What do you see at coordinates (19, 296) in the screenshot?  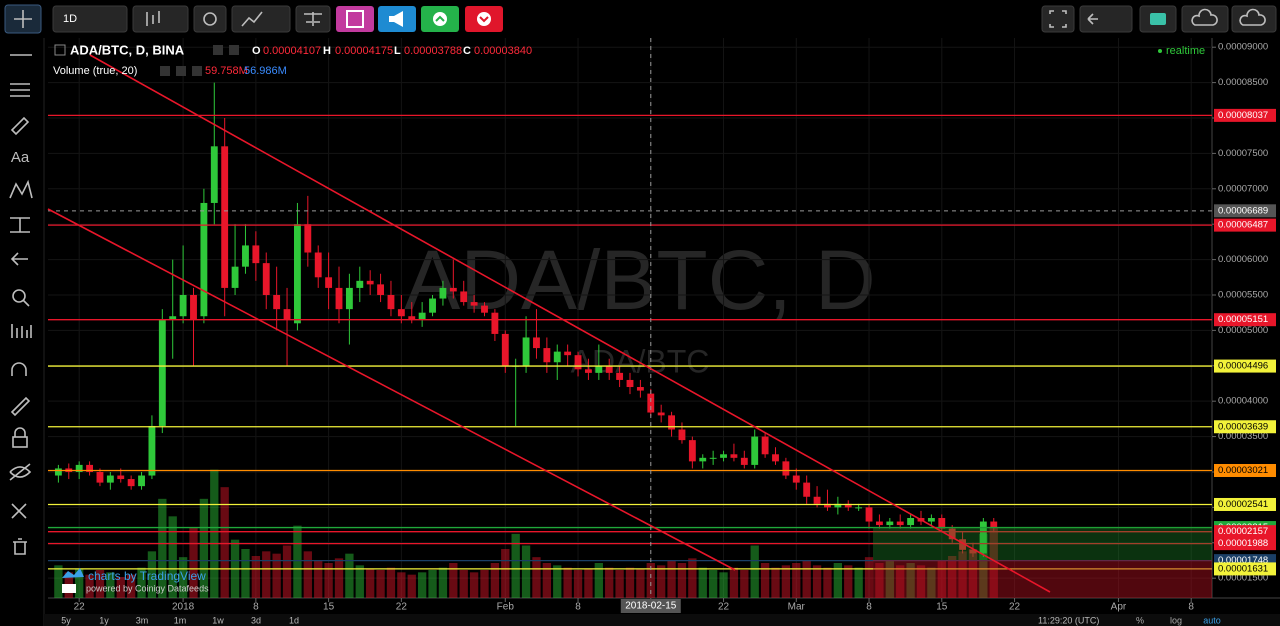 I see `tool-zoom` at bounding box center [19, 296].